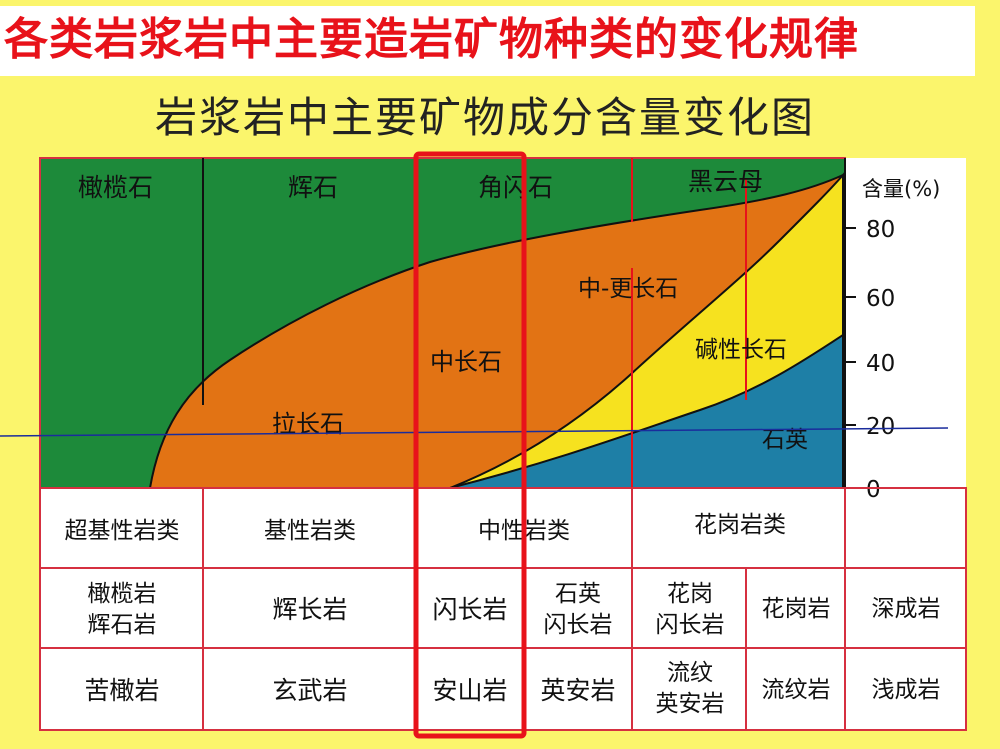 Image resolution: width=1000 pixels, height=749 pixels. I want to click on deep-rock-gabbro: 辉长岩, so click(309, 609).